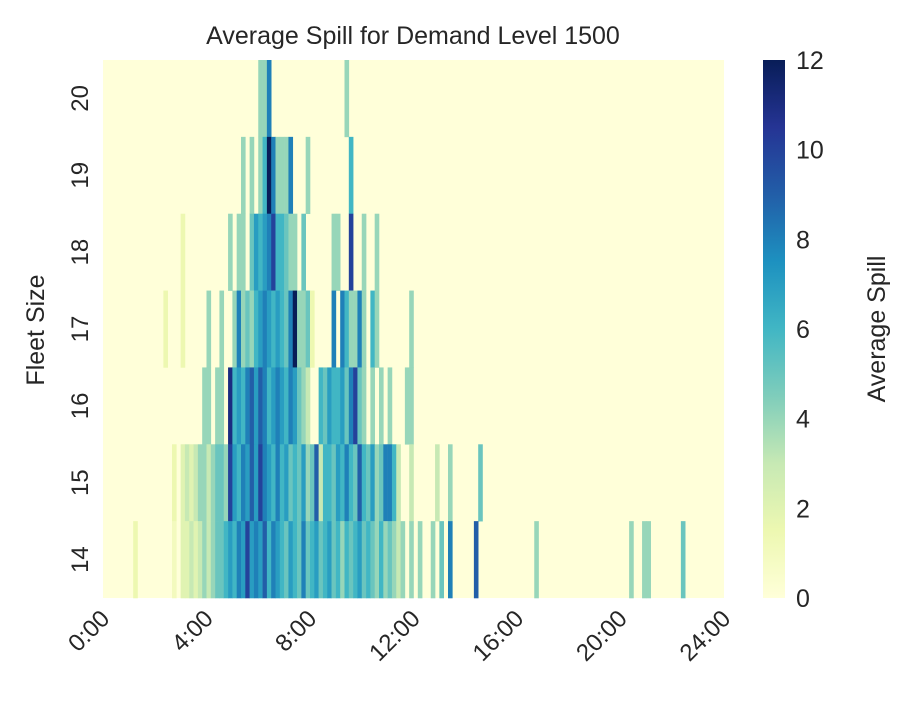 The width and height of the screenshot is (914, 715). Describe the element at coordinates (803, 240) in the screenshot. I see `colorbar-tick-label: 8` at that location.